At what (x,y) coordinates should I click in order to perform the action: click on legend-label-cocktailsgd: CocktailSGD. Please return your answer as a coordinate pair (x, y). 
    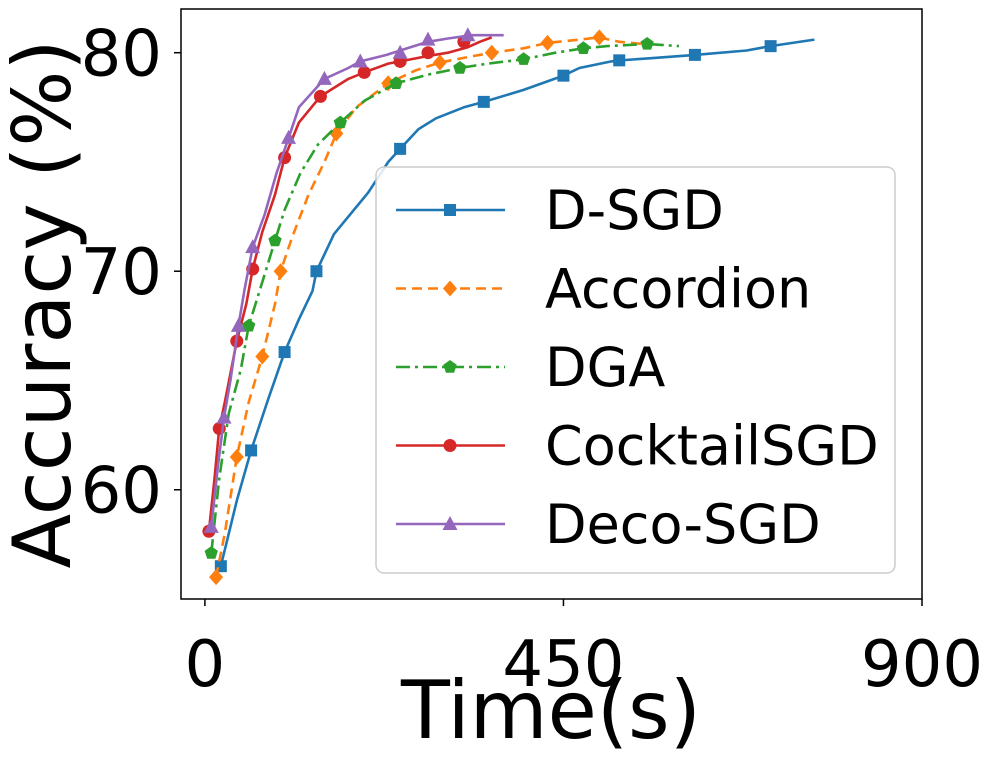
    Looking at the image, I should click on (712, 446).